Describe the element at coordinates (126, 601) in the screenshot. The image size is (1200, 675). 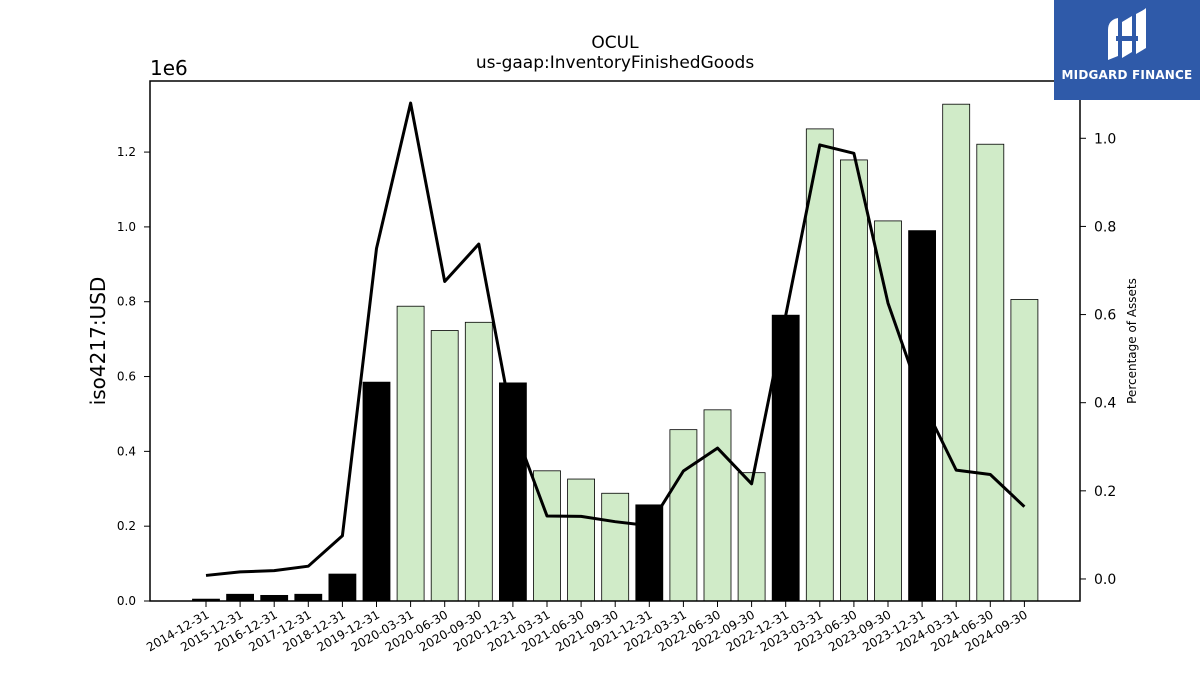
I see `y-tick-label: 0.0` at that location.